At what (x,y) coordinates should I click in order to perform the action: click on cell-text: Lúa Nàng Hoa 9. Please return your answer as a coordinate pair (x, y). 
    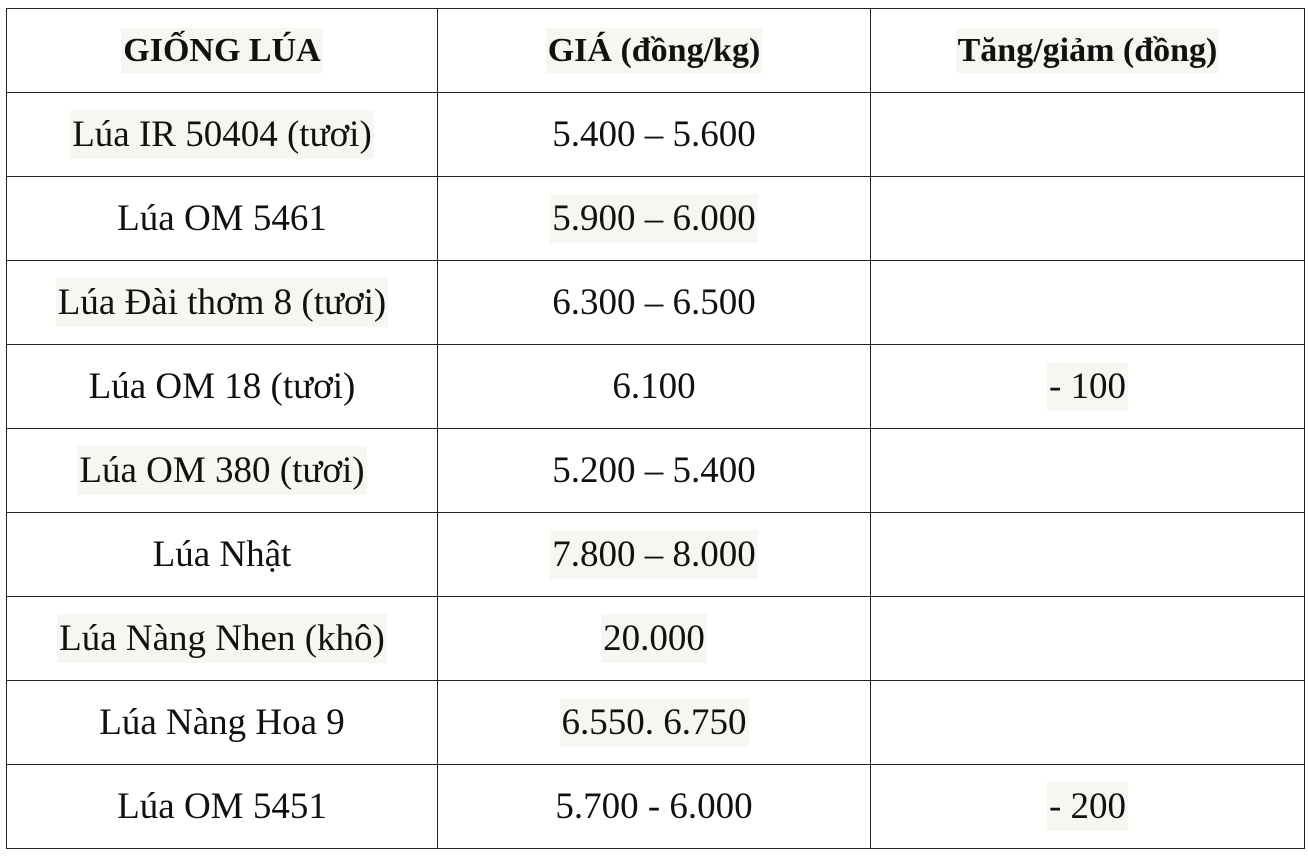
    Looking at the image, I should click on (222, 722).